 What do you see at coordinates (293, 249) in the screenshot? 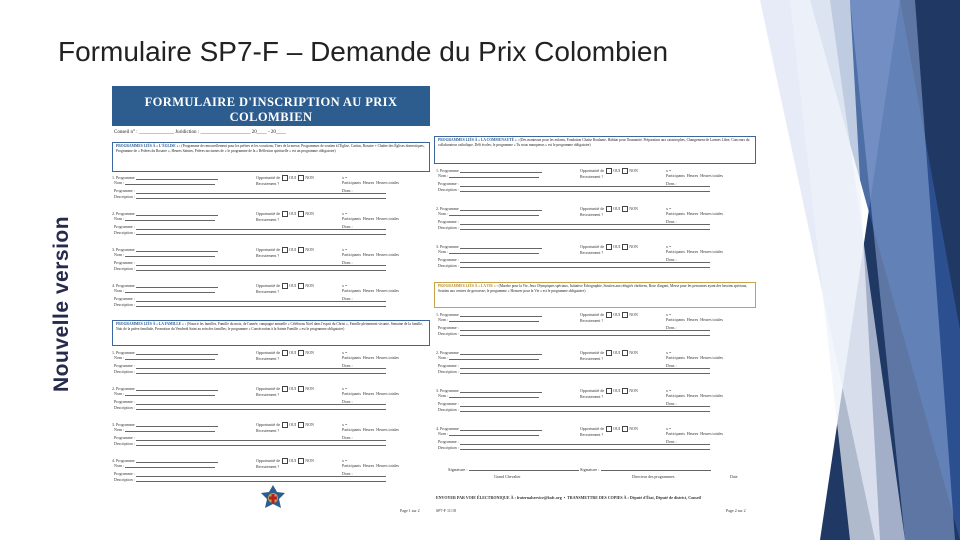
I see `oui-label: OUI` at bounding box center [293, 249].